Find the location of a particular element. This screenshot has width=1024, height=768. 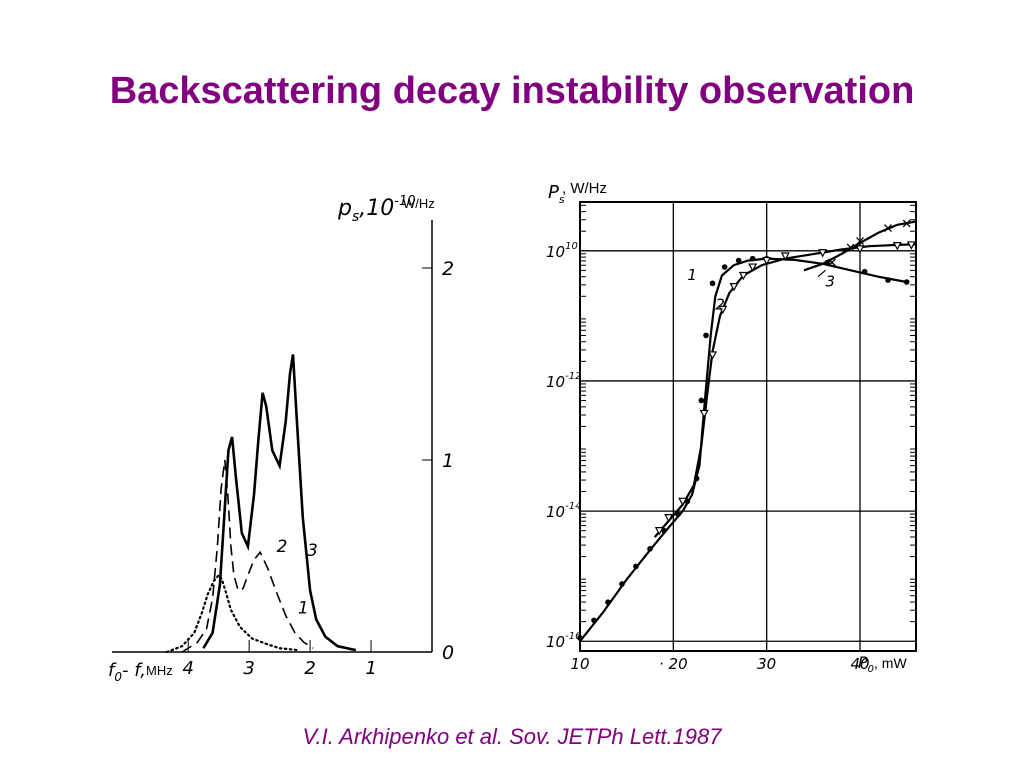

left-xlabel: f0- f, is located at coordinates (127, 672).